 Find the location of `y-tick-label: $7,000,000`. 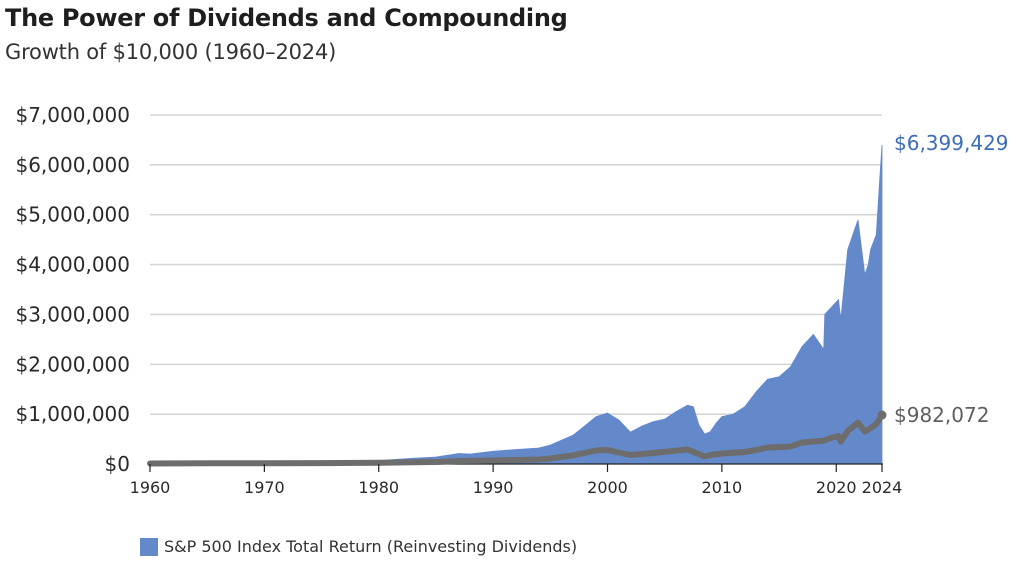

y-tick-label: $7,000,000 is located at coordinates (72, 115).